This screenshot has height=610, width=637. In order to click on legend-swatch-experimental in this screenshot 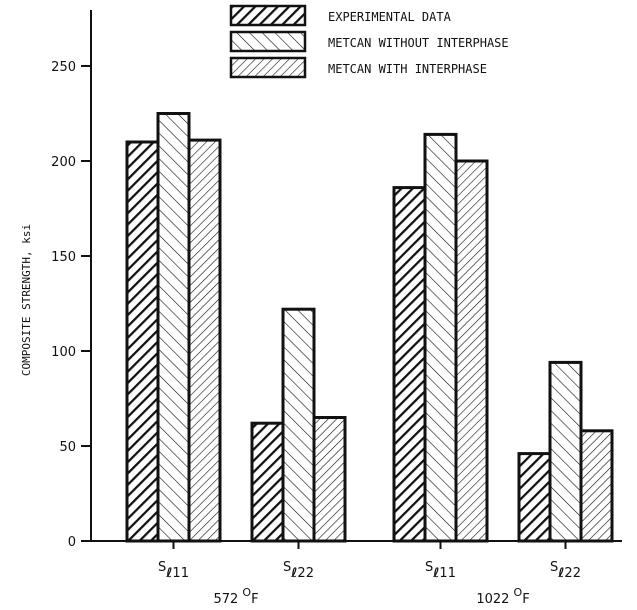, I will do `click(268, 15)`.